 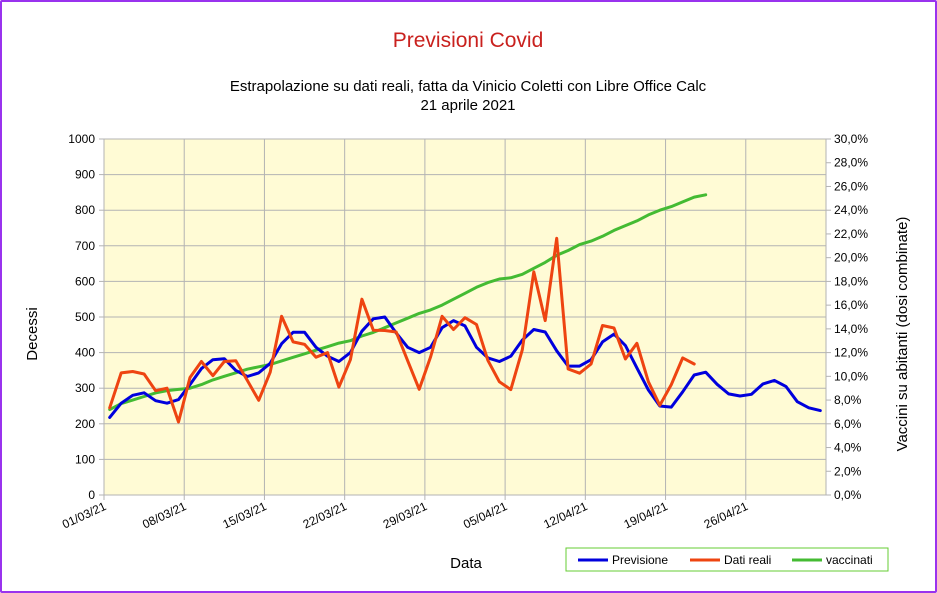 What do you see at coordinates (747, 560) in the screenshot?
I see `legend-label-dati-reali: Dati reali` at bounding box center [747, 560].